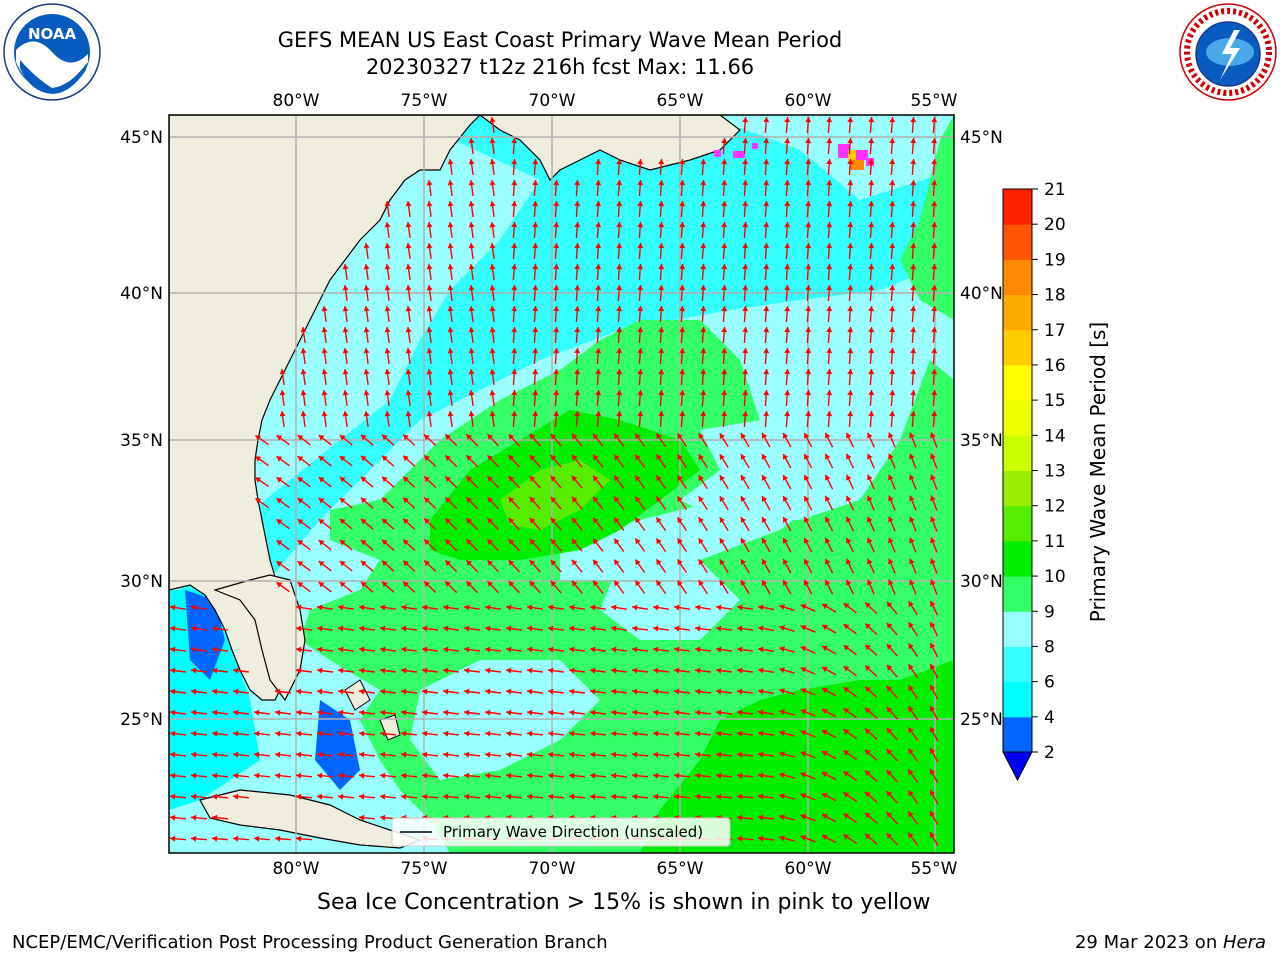  What do you see at coordinates (573, 832) in the screenshot?
I see `legend-label: Primary Wave Direction (unscaled)` at bounding box center [573, 832].